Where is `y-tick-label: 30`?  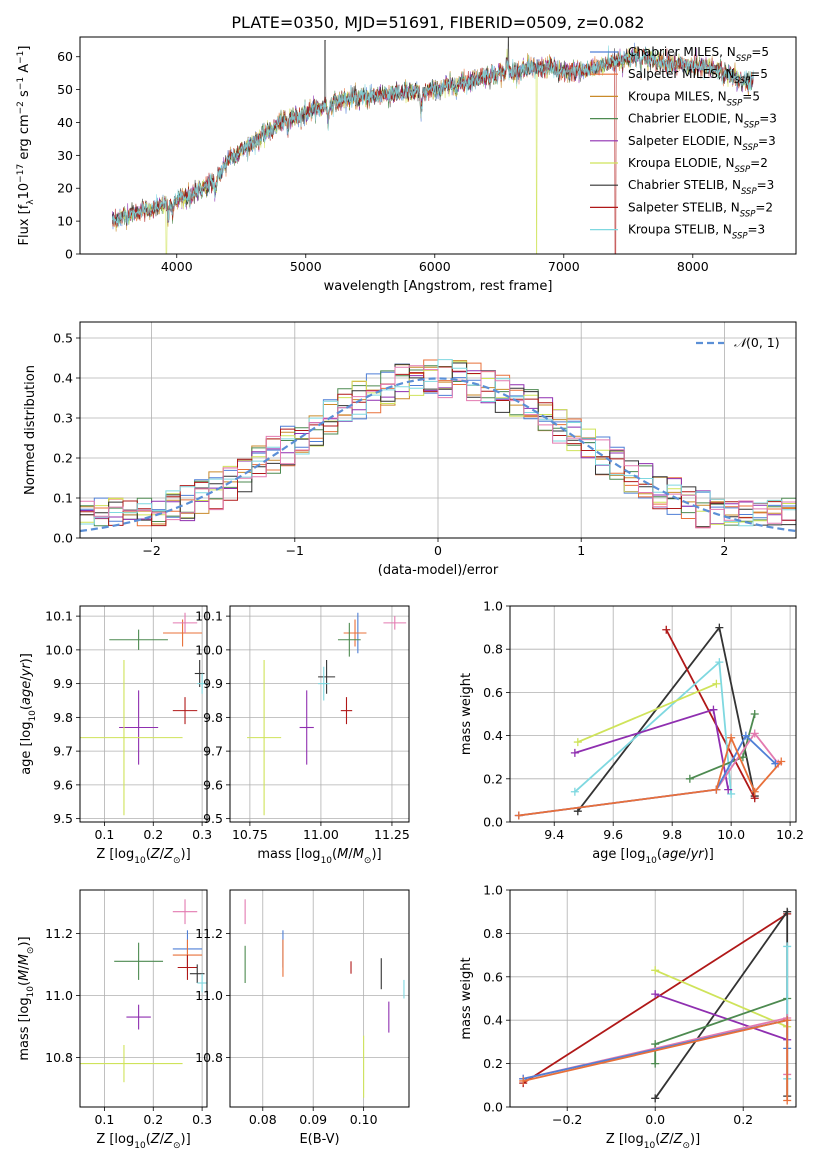 y-tick-label: 30 is located at coordinates (65, 155).